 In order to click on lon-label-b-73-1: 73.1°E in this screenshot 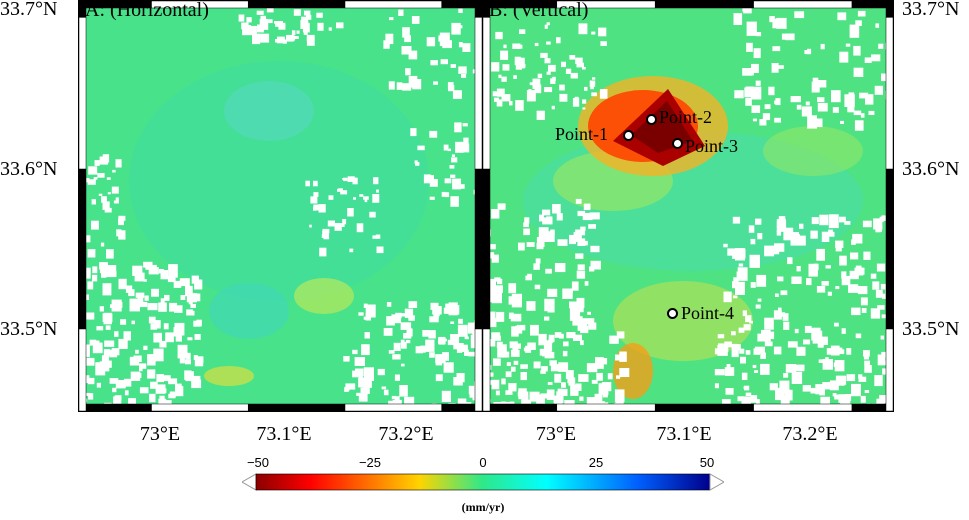, I will do `click(684, 434)`.